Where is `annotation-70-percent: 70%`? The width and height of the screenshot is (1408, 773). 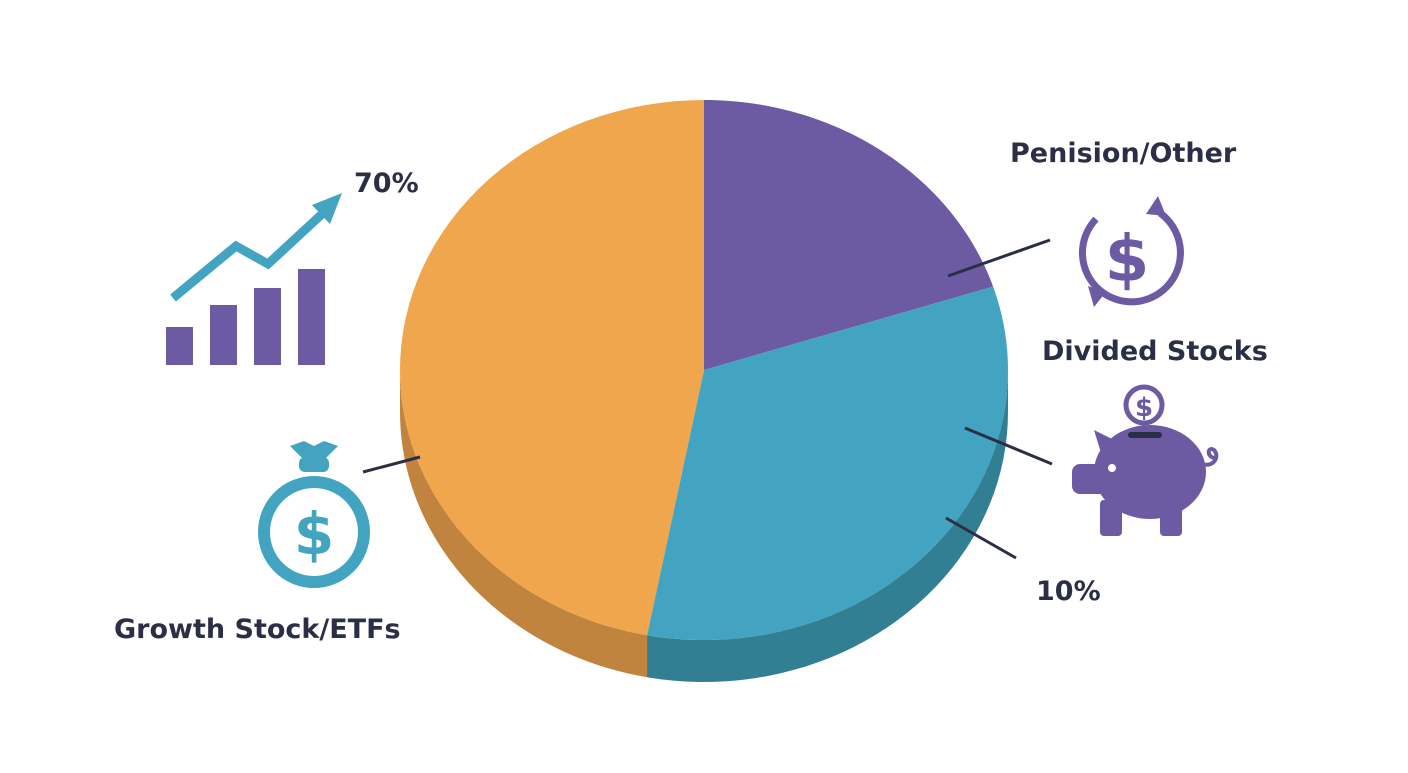 annotation-70-percent: 70% is located at coordinates (386, 183).